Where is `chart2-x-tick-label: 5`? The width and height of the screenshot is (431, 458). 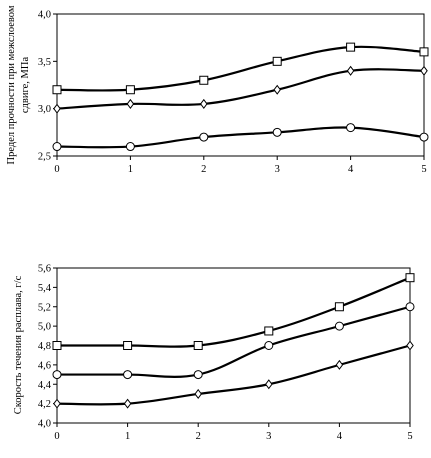 chart2-x-tick-label: 5 is located at coordinates (409, 436).